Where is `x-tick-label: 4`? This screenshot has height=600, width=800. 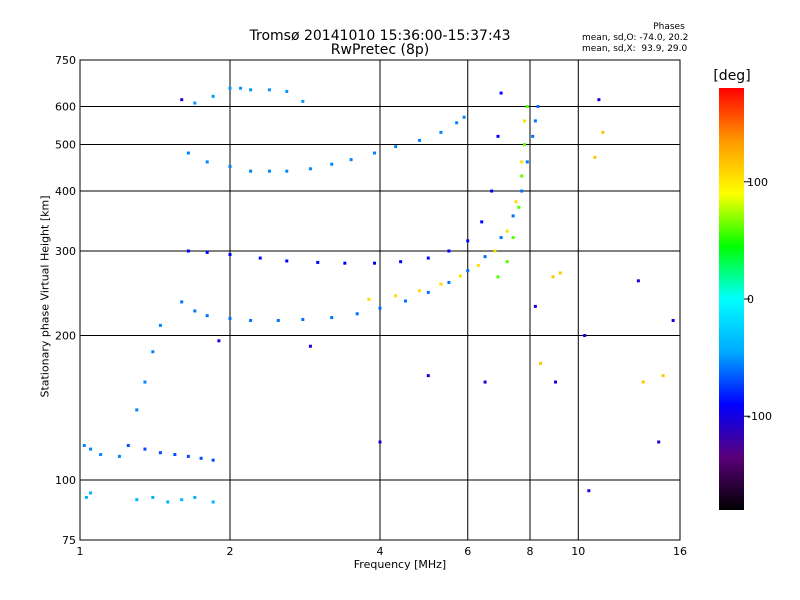
x-tick-label: 4 is located at coordinates (380, 551).